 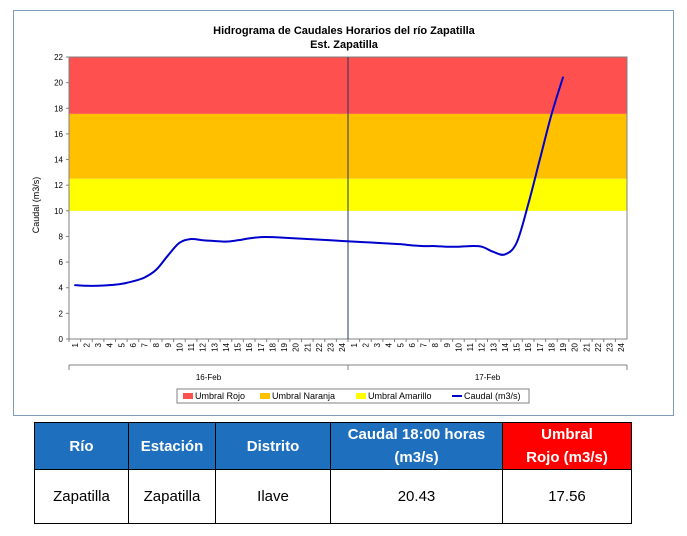 What do you see at coordinates (172, 496) in the screenshot?
I see `cell-estacion: Zapatilla` at bounding box center [172, 496].